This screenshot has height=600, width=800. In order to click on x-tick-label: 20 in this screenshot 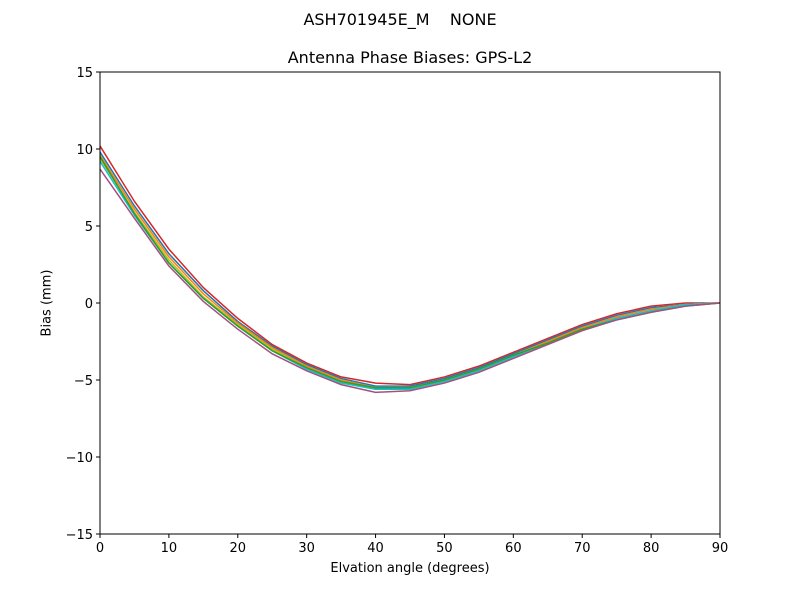, I will do `click(238, 548)`.